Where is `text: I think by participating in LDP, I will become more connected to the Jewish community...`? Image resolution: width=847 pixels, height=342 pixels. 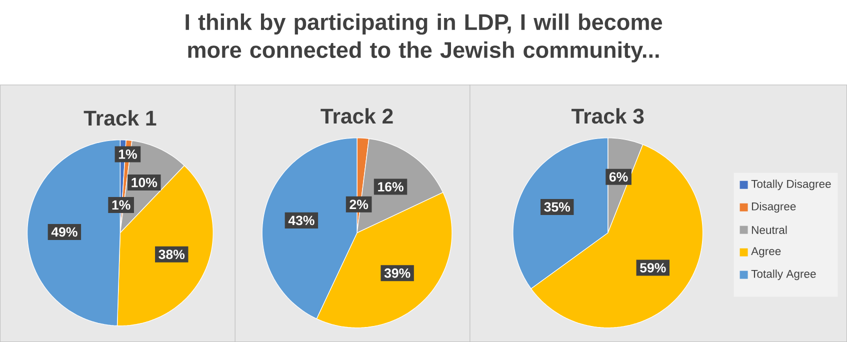
text: I think by participating in LDP, I will become more connected to the Jewish community... is located at coordinates (424, 38).